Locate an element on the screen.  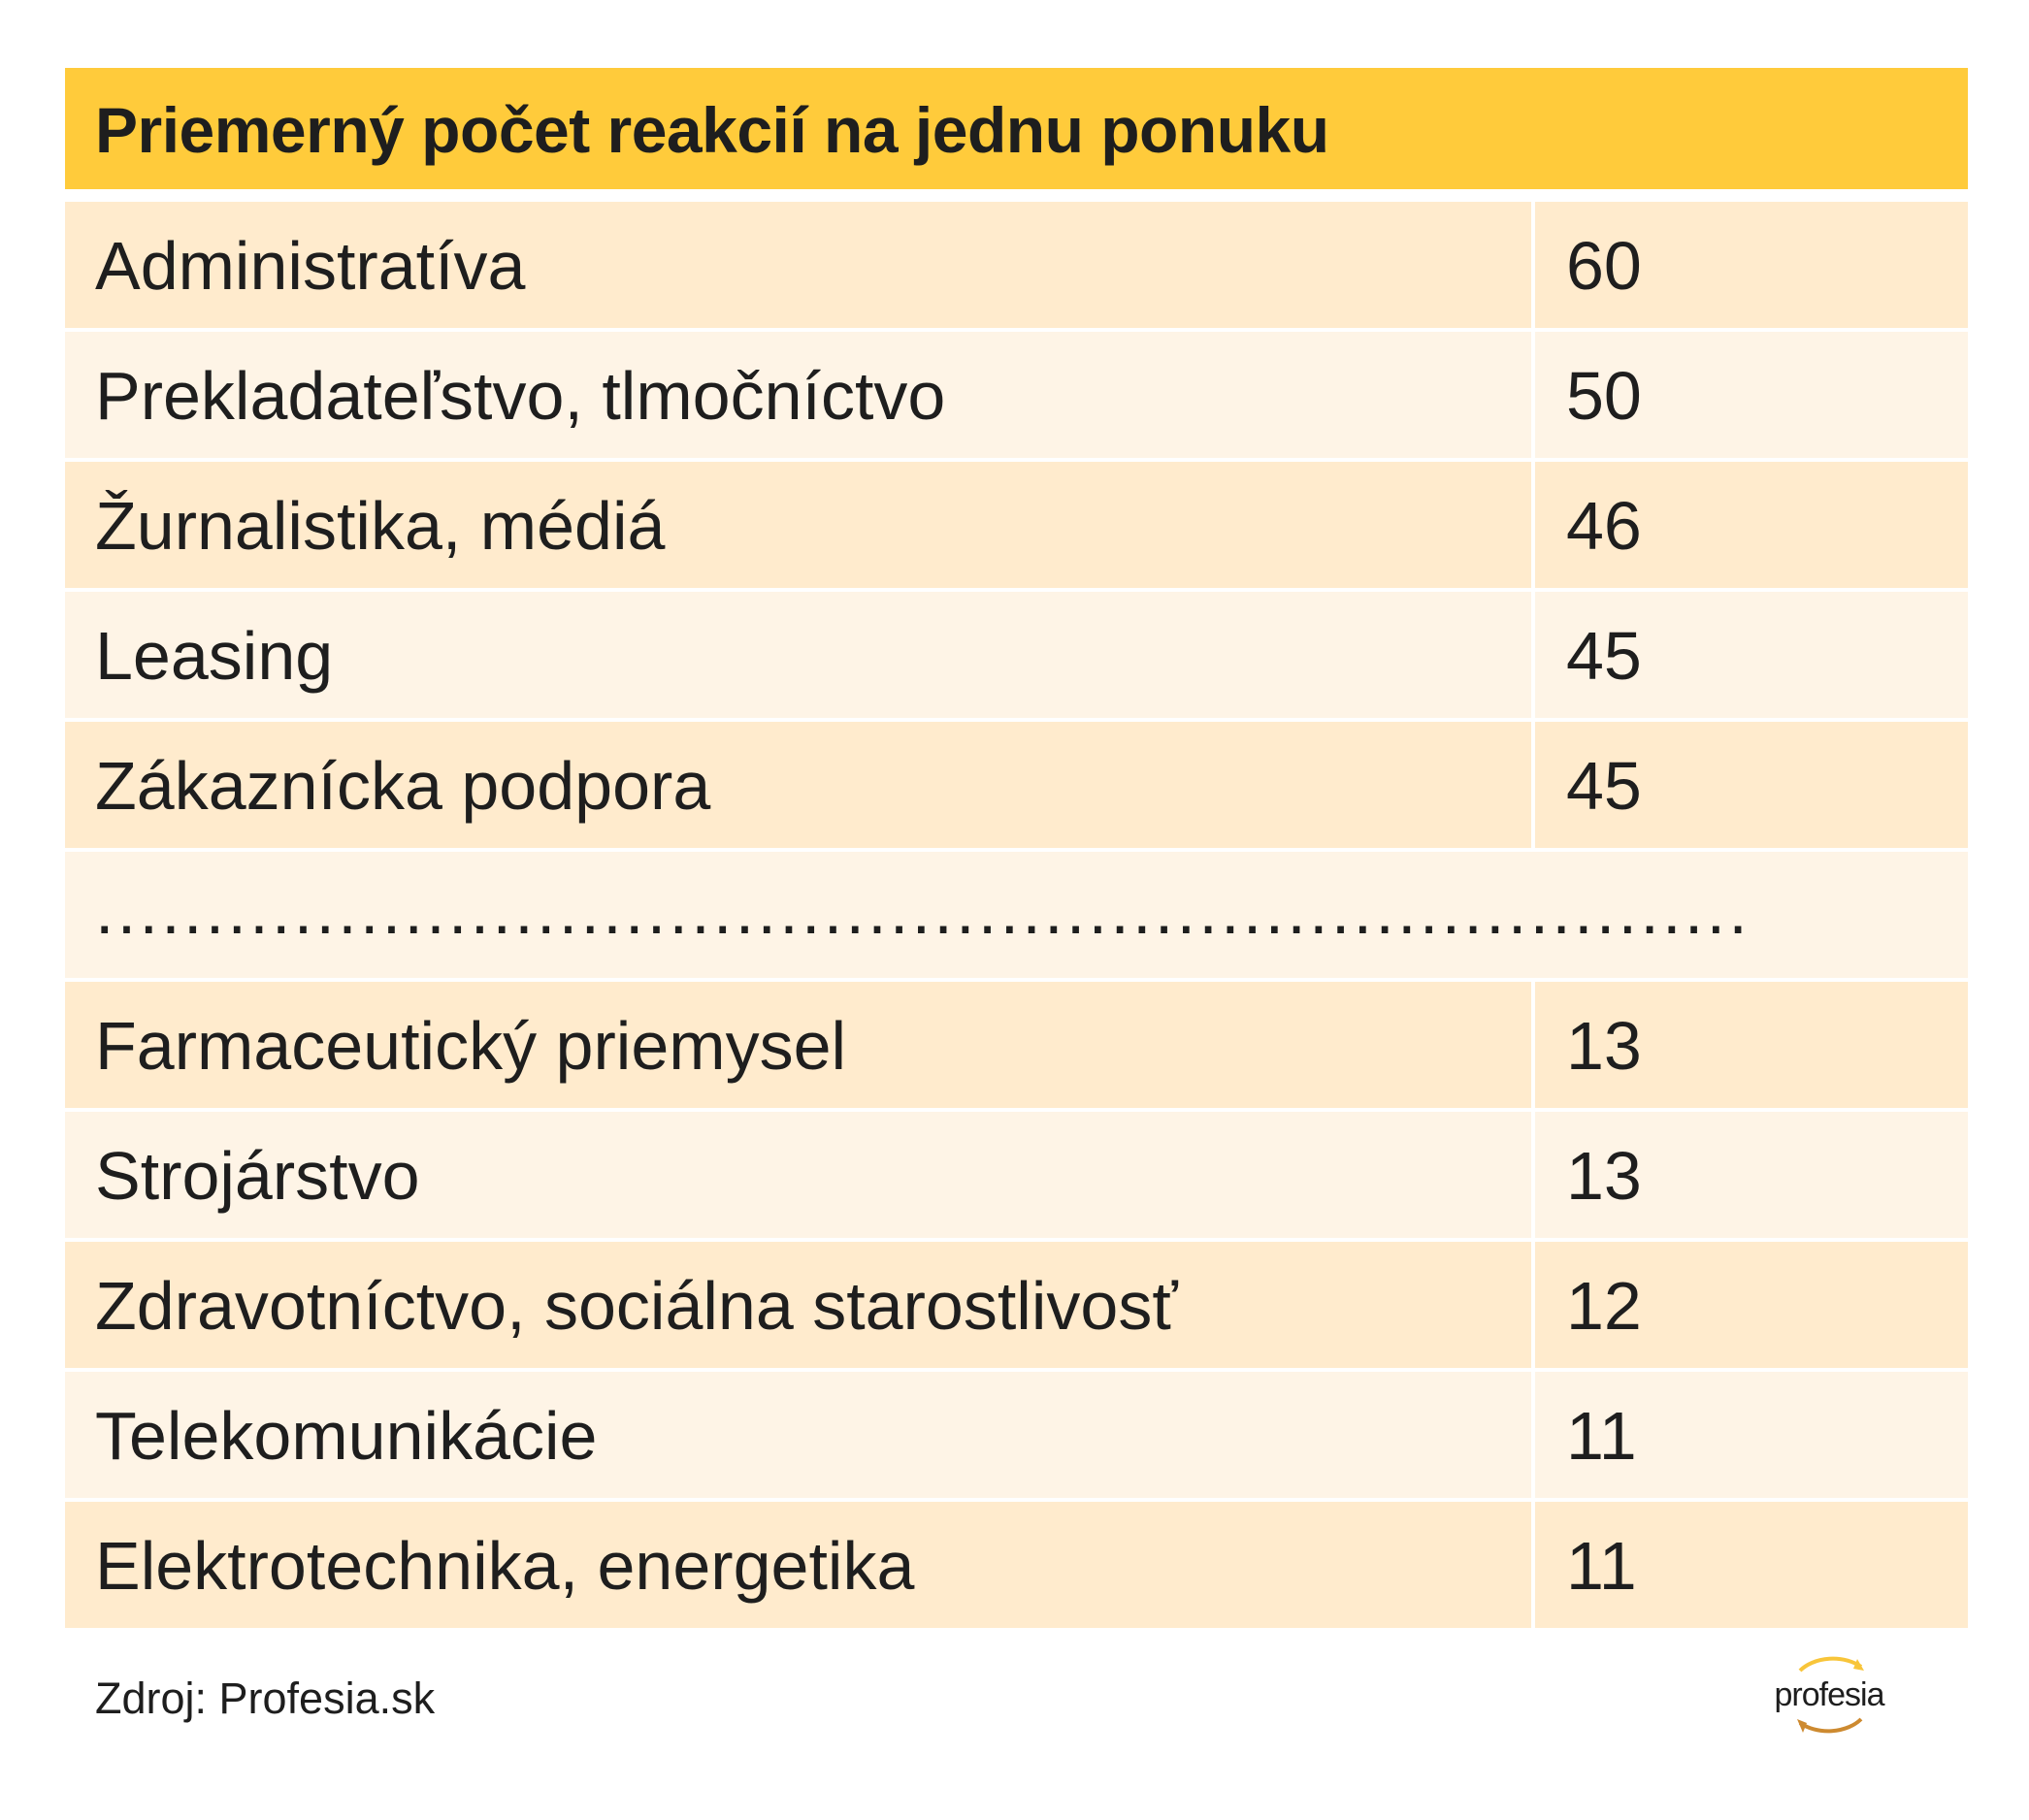
row-label: Elektrotechnika, energetika is located at coordinates (505, 1566).